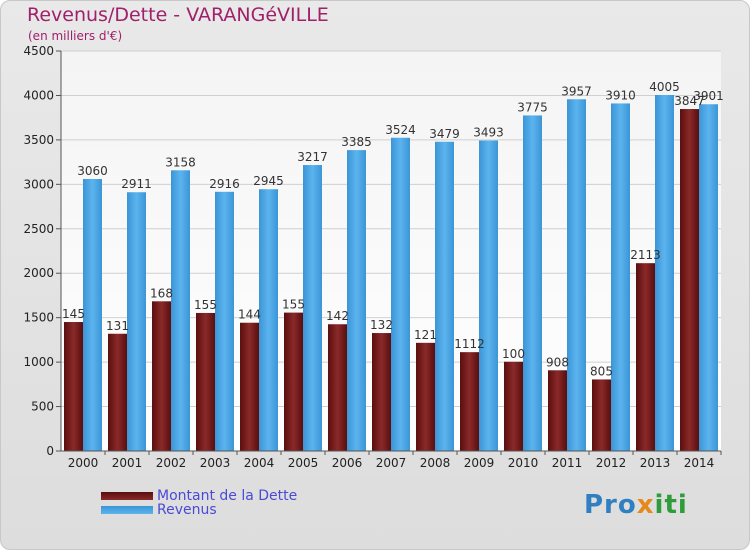 This screenshot has height=550, width=750. Describe the element at coordinates (92, 315) in the screenshot. I see `bar-revenue-2000` at that location.